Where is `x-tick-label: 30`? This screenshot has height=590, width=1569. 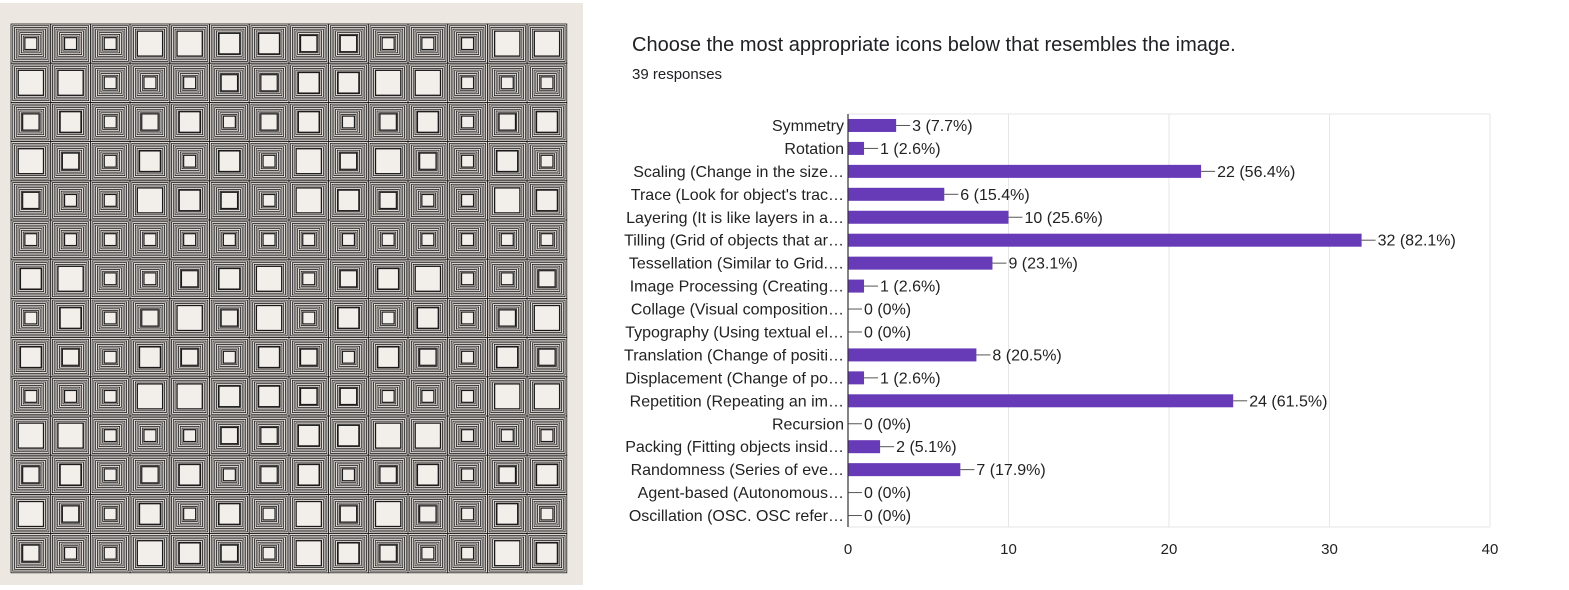
x-tick-label: 30 is located at coordinates (1329, 549).